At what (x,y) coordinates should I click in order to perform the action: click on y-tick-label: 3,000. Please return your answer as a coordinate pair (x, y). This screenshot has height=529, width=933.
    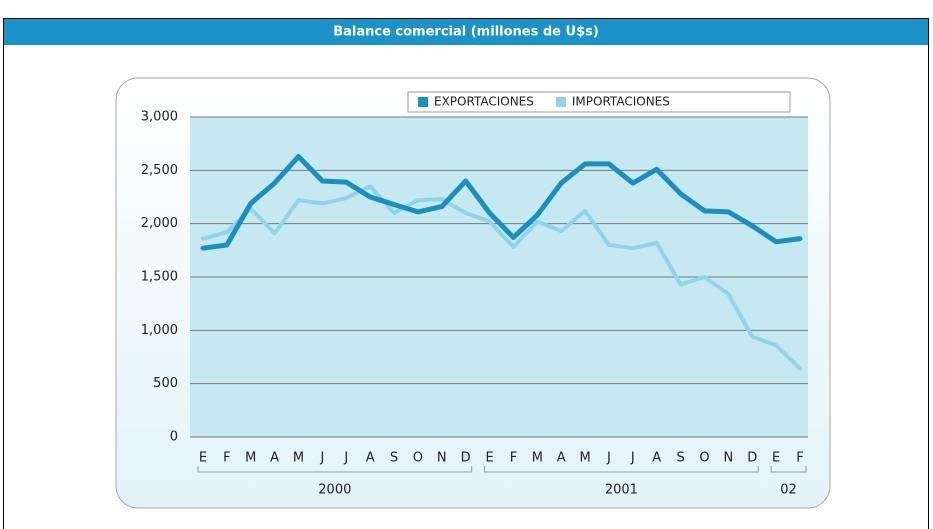
    Looking at the image, I should click on (159, 117).